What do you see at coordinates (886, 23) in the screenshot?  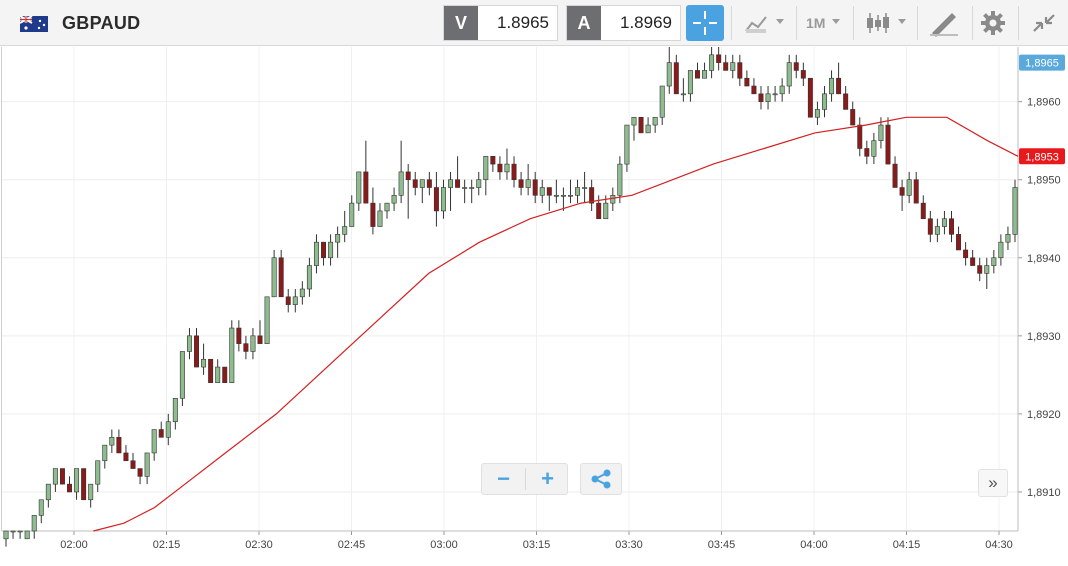 I see `candle-style-button` at bounding box center [886, 23].